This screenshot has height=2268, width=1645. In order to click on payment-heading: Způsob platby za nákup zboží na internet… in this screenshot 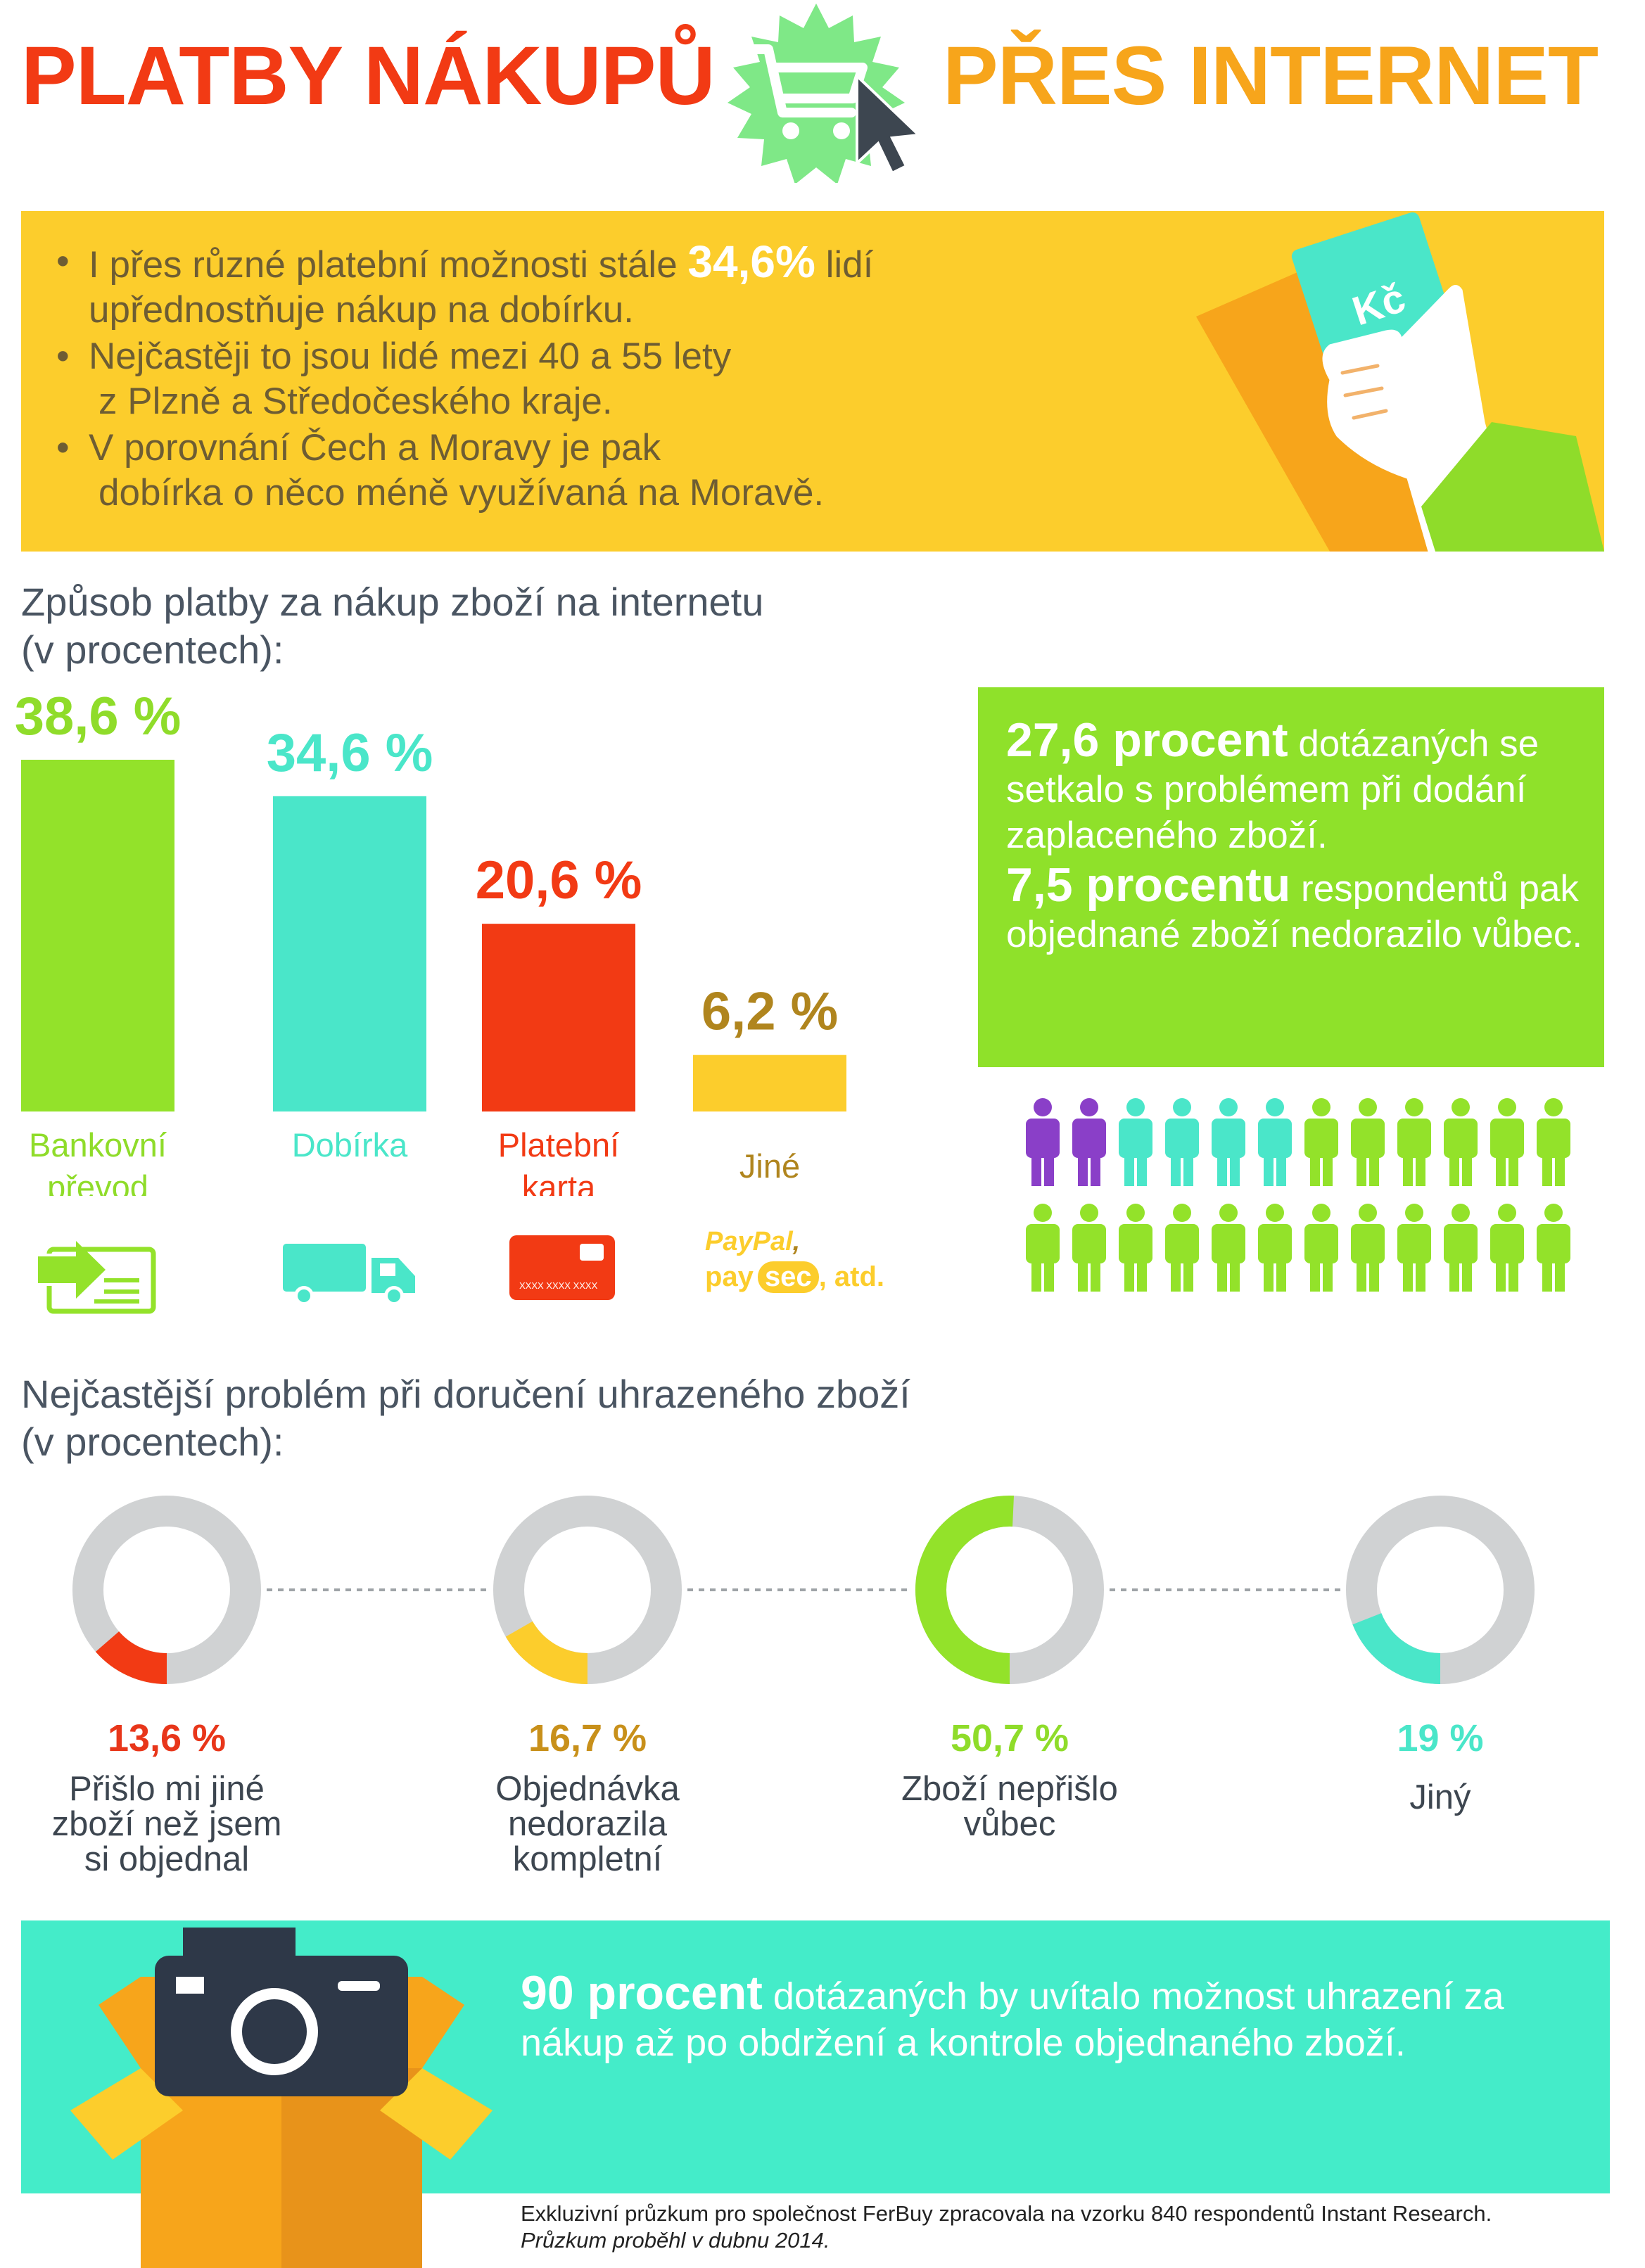, I will do `click(392, 626)`.